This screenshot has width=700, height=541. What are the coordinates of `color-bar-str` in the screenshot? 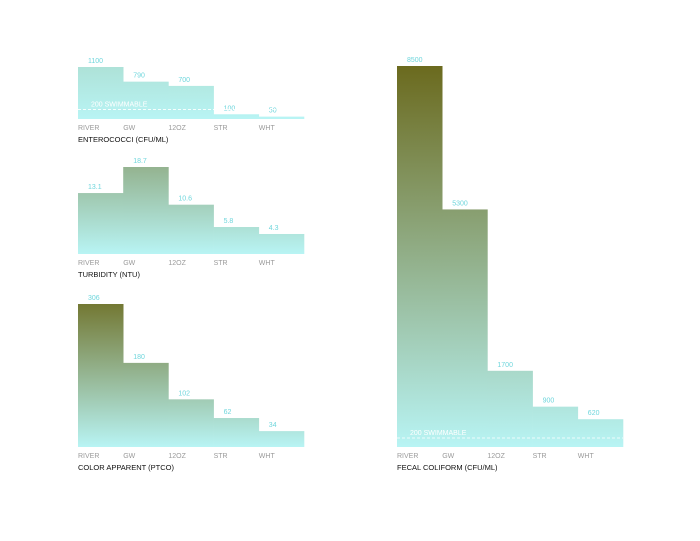 It's located at (236, 432).